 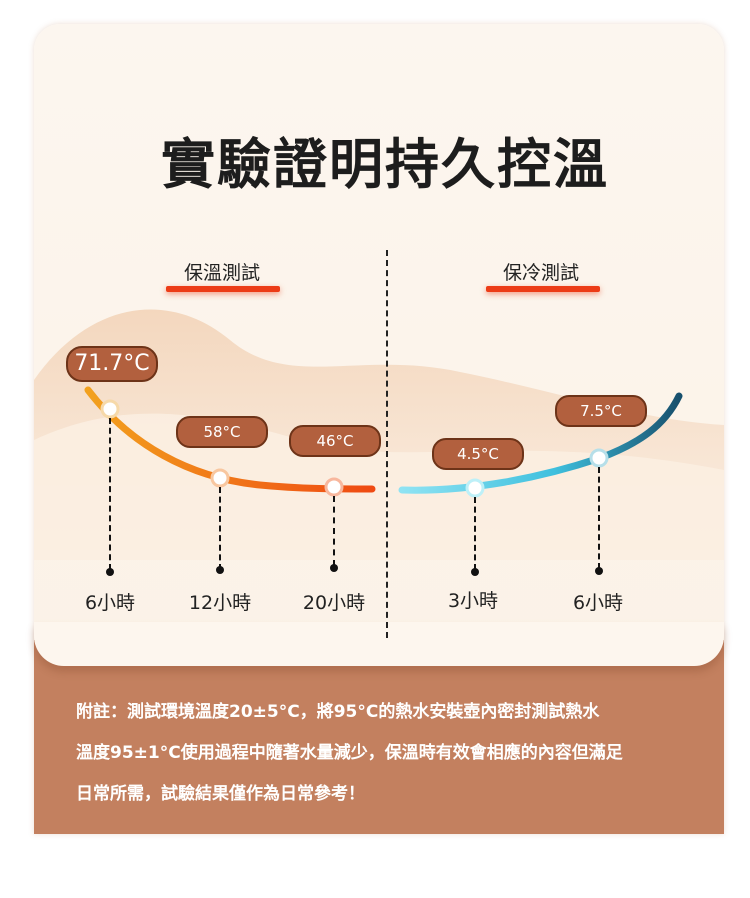 What do you see at coordinates (379, 644) in the screenshot?
I see `card-bottom-edge` at bounding box center [379, 644].